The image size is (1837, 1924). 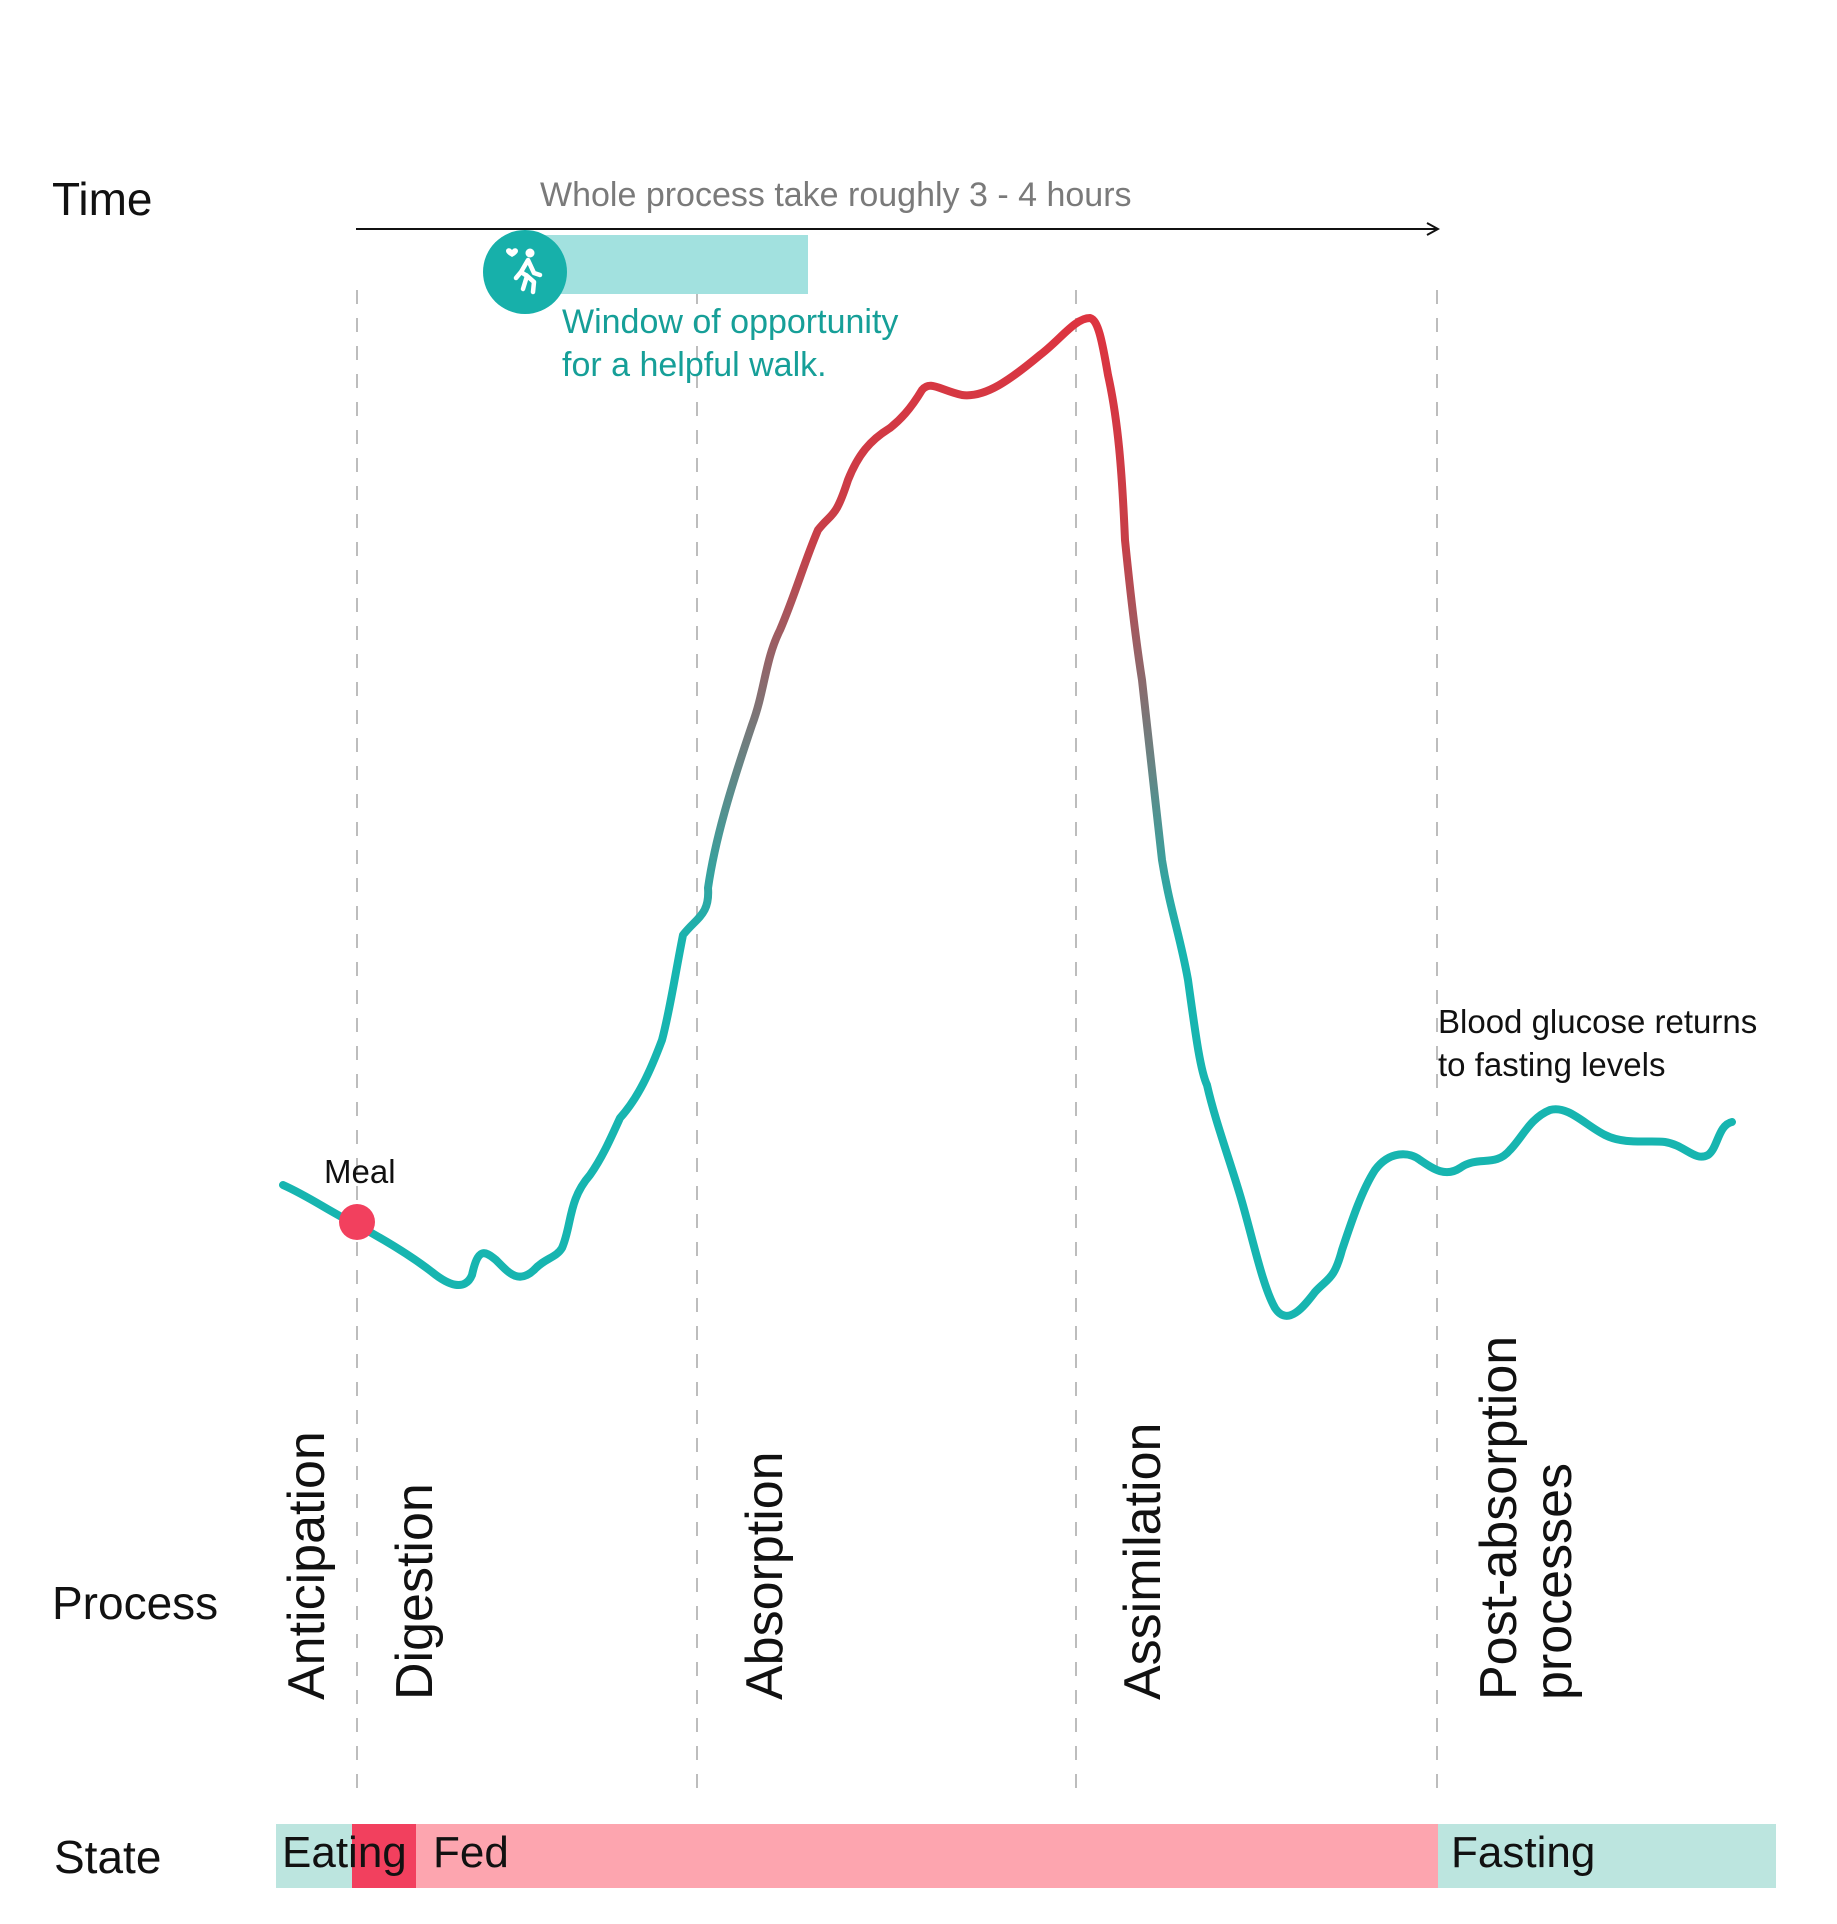 What do you see at coordinates (1143, 1561) in the screenshot?
I see `phase-label-assimilation: Assimilation` at bounding box center [1143, 1561].